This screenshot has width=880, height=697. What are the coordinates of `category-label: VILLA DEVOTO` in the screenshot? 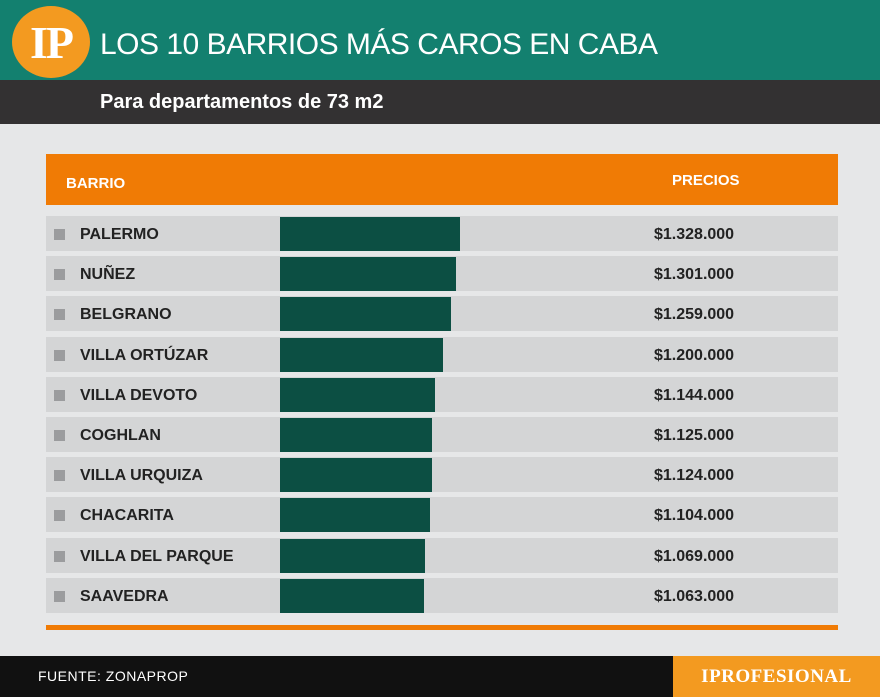 It's located at (139, 395).